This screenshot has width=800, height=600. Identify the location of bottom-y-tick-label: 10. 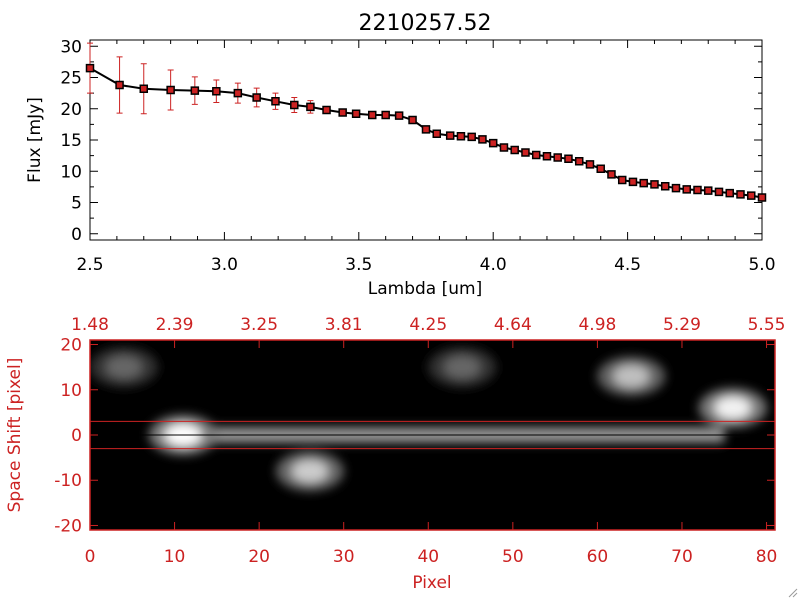
(71, 391).